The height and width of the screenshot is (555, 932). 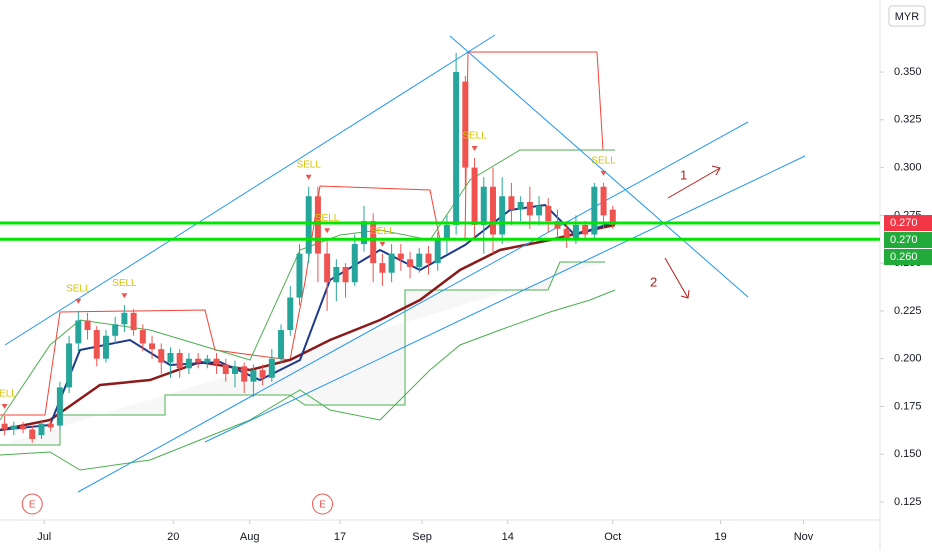 What do you see at coordinates (250, 537) in the screenshot?
I see `x-tick-label: Aug` at bounding box center [250, 537].